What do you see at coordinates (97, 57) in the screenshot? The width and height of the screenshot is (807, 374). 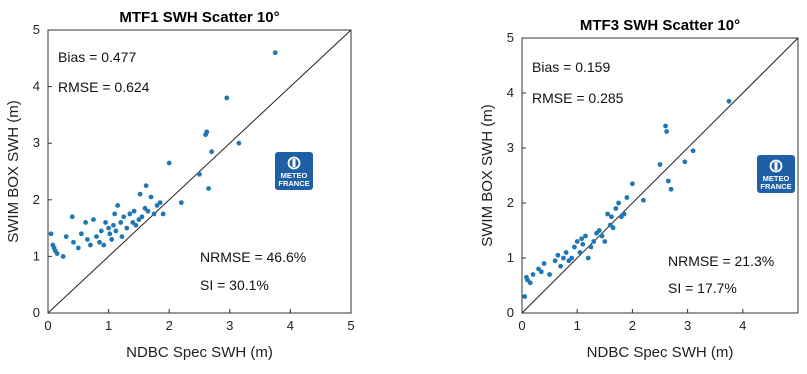 I see `bias-annotation: Bias = 0.477` at bounding box center [97, 57].